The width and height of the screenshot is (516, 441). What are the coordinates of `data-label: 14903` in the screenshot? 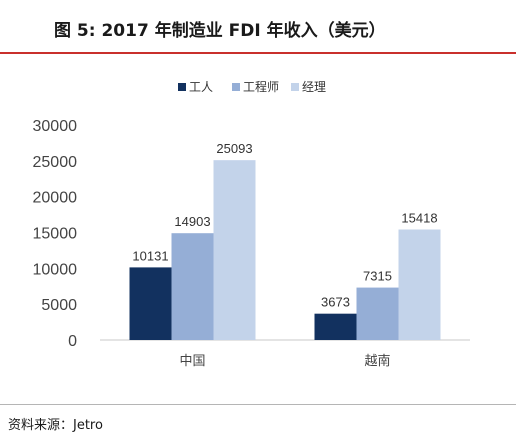 It's located at (192, 221).